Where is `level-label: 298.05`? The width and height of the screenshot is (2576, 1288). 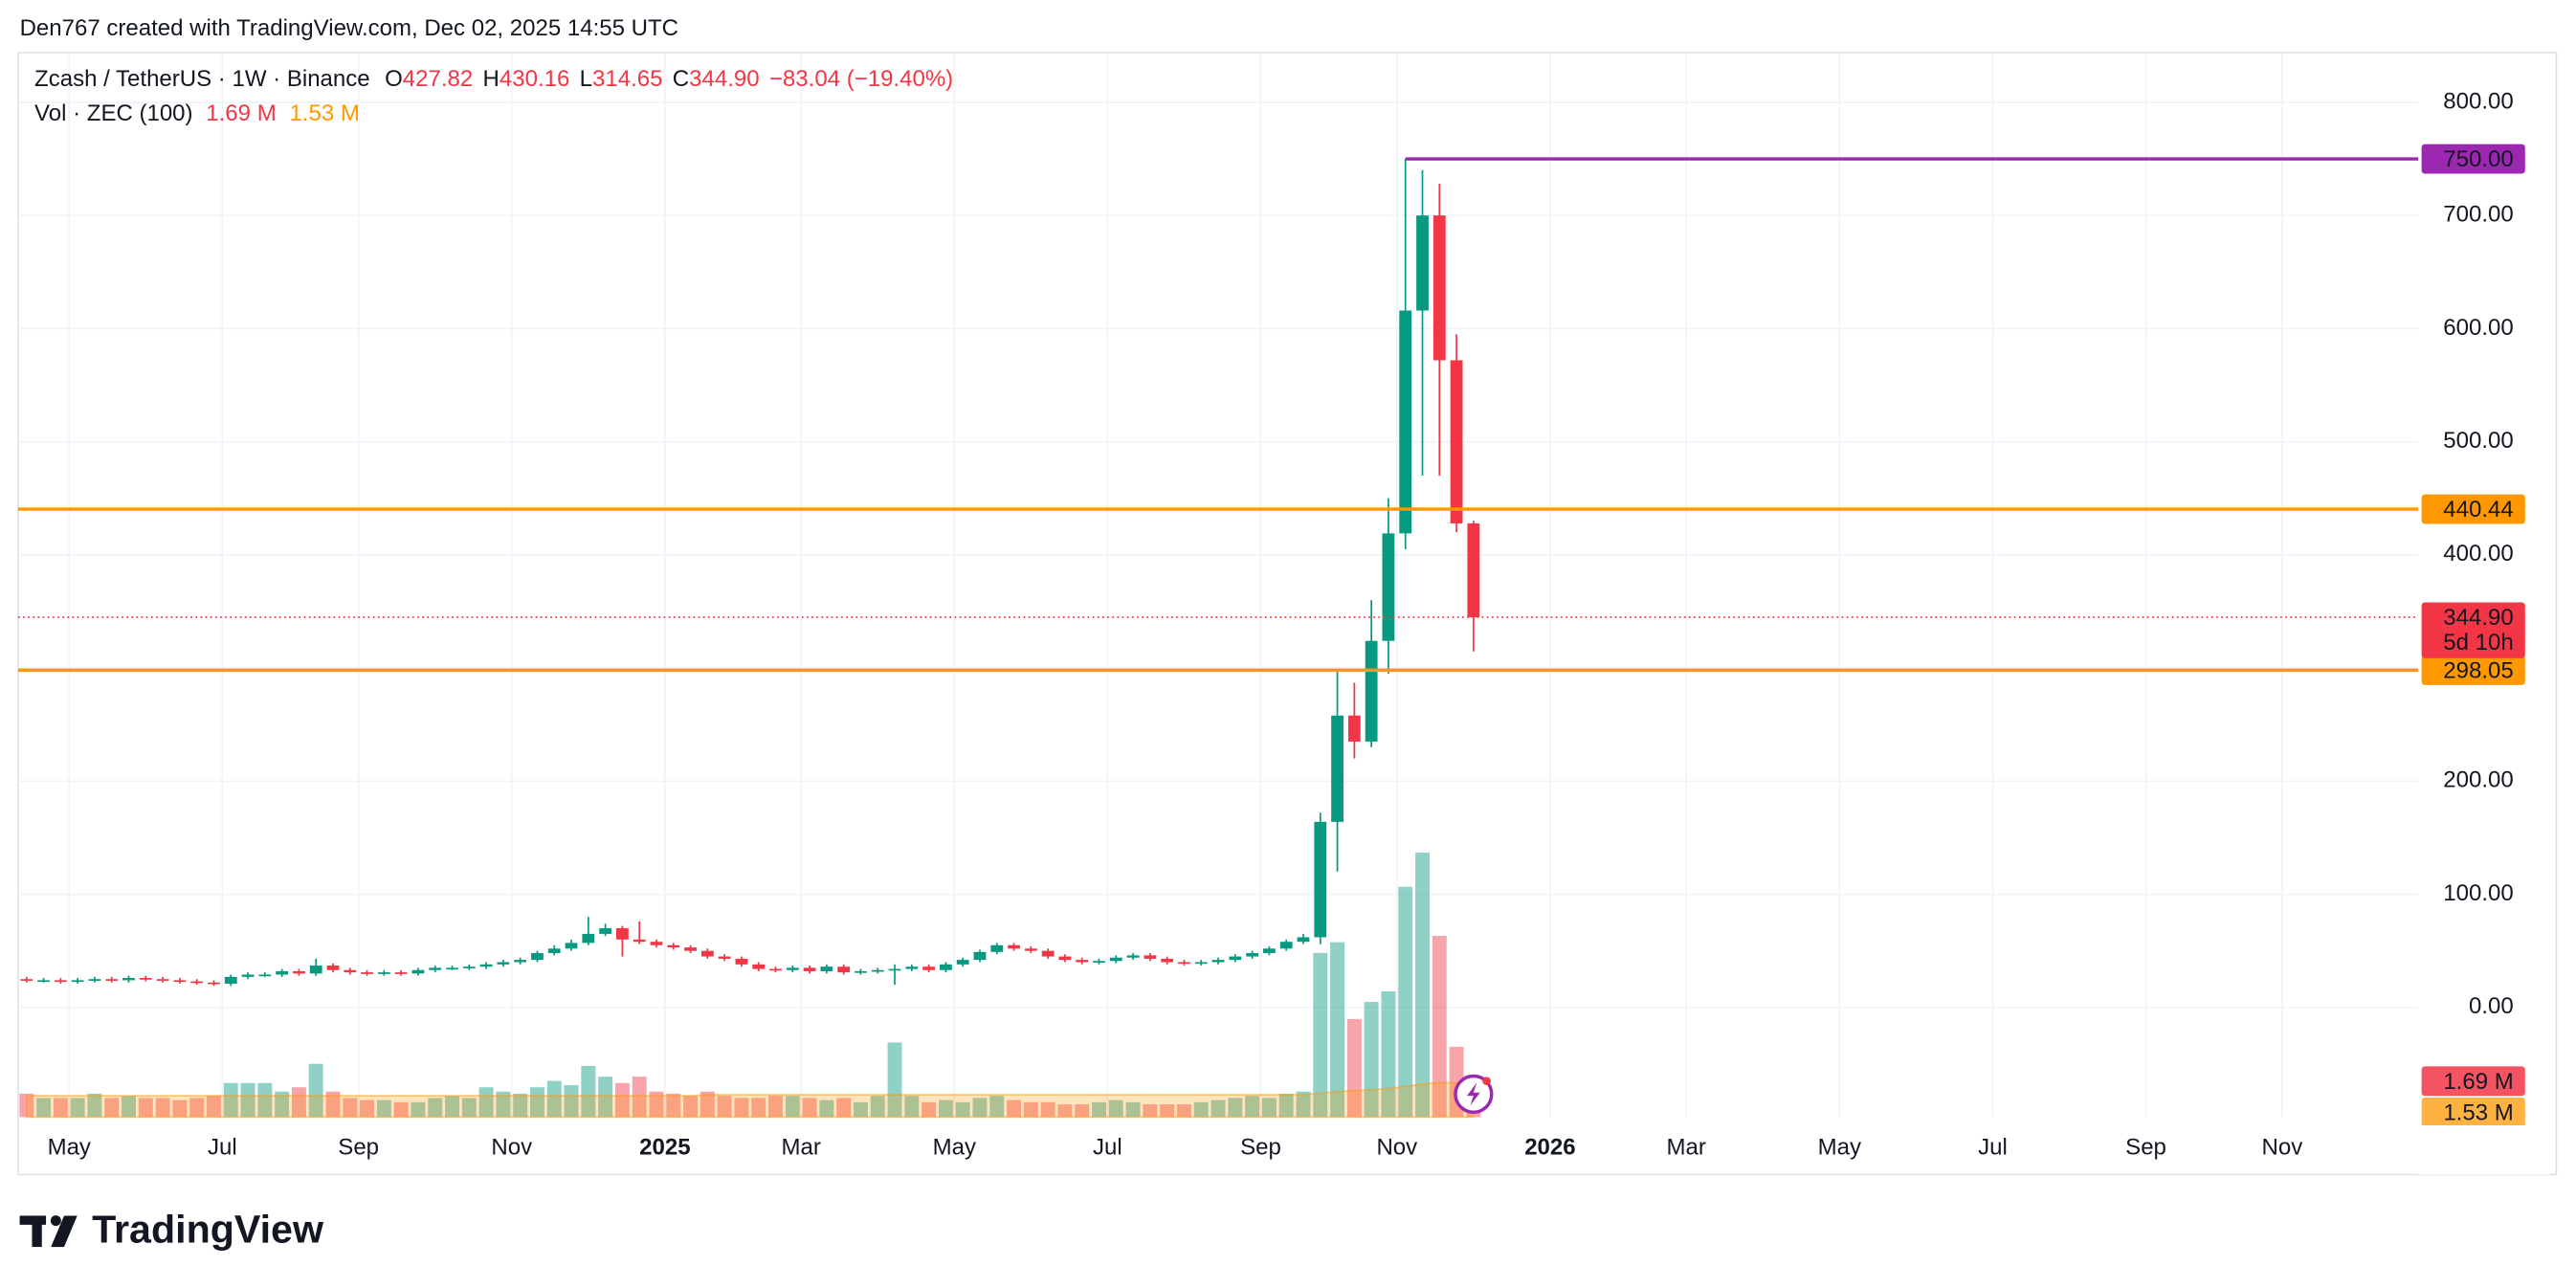 level-label: 298.05 is located at coordinates (2478, 670).